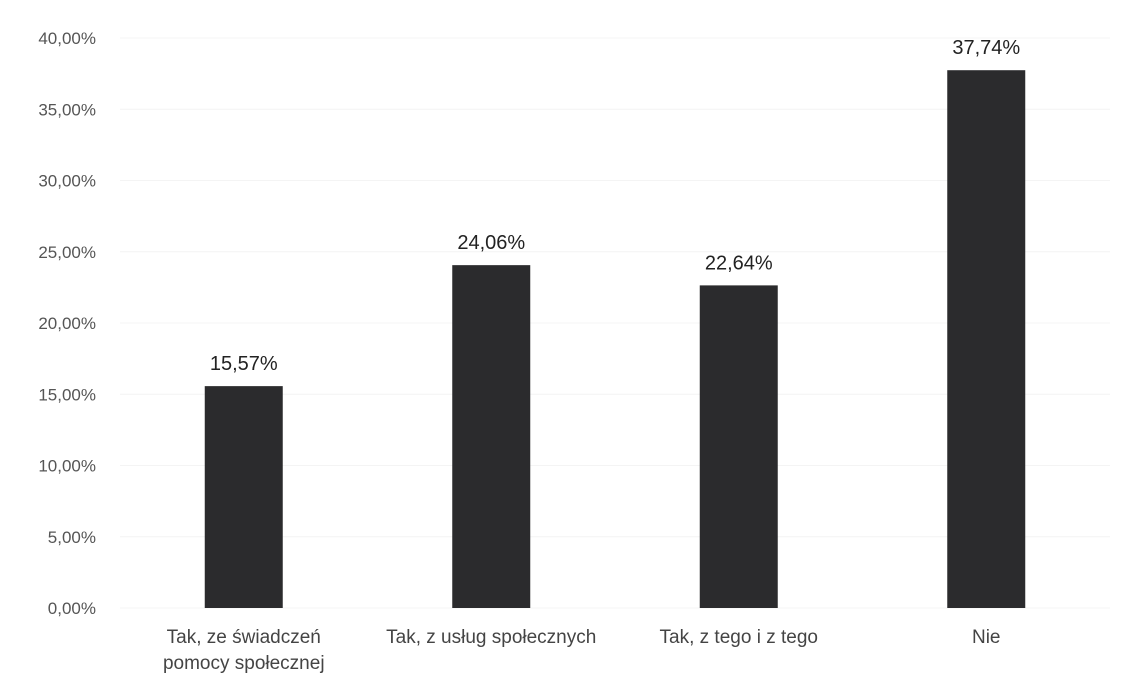 This screenshot has width=1129, height=688. I want to click on y-tick-label: 20,00%, so click(67, 323).